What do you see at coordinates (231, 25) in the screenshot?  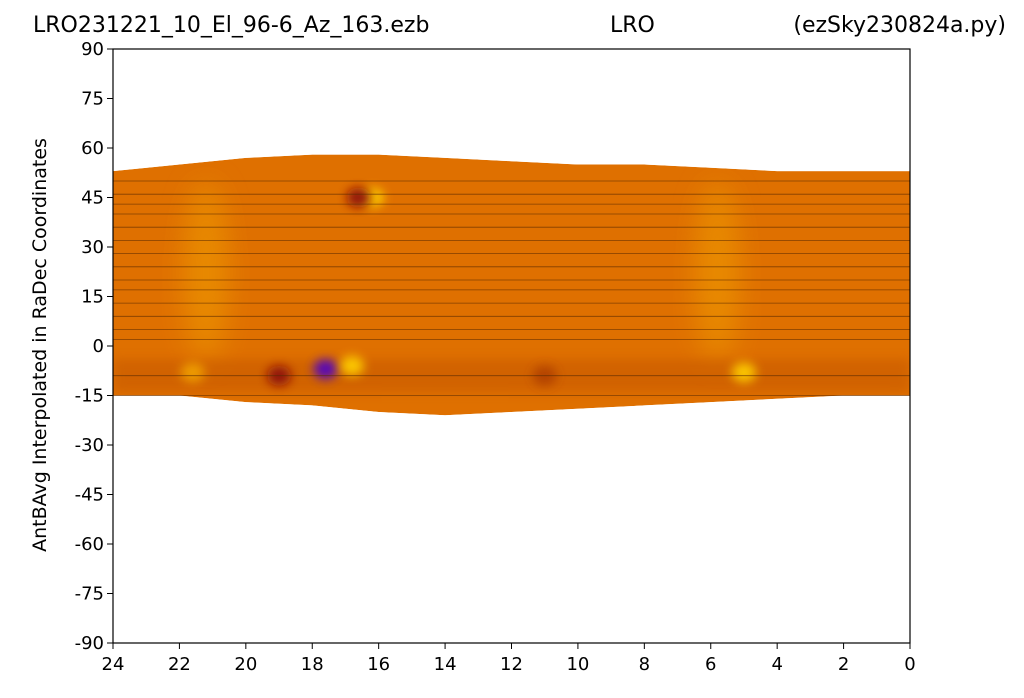 I see `header-filename: LRO231221_10_El_96-6_Az_163.ezb` at bounding box center [231, 25].